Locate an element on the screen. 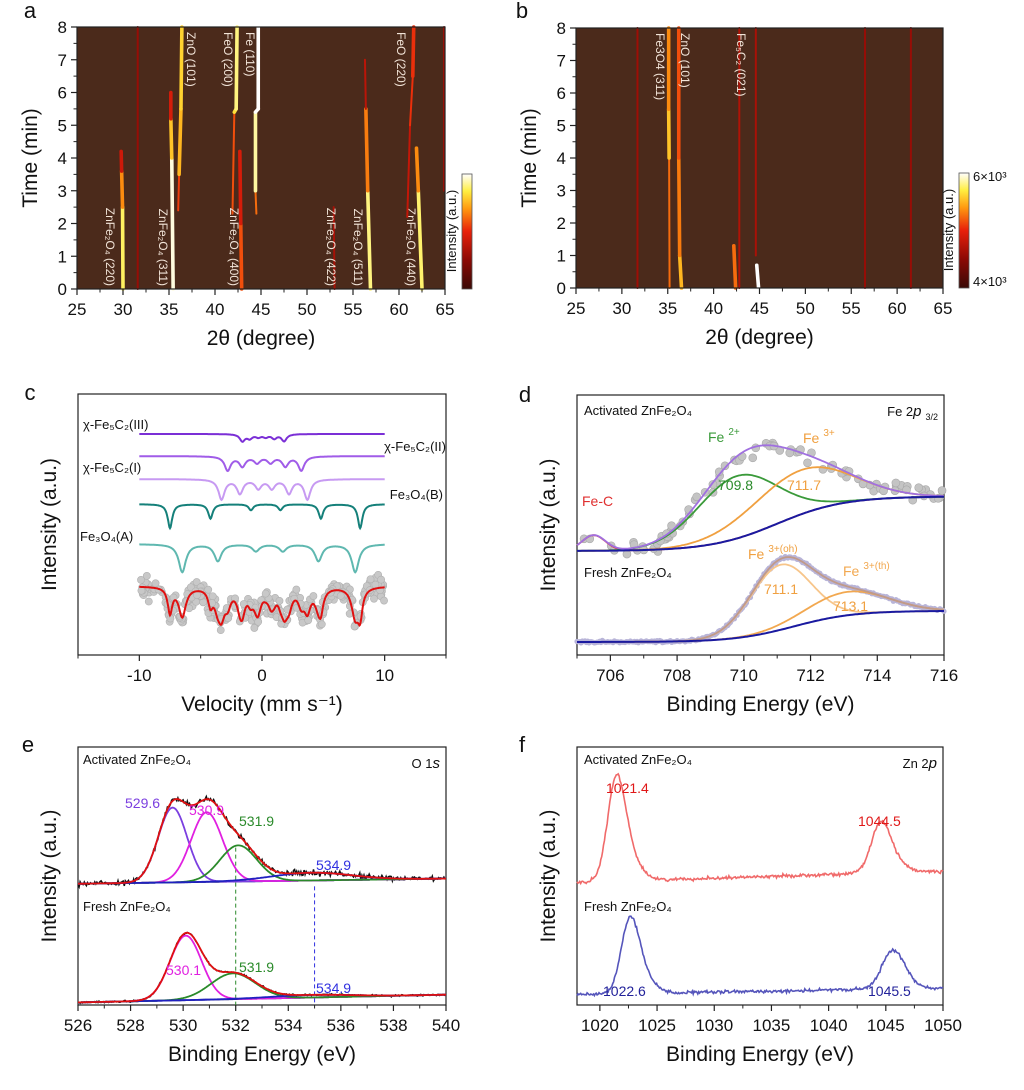  title-subscript: 3/2 is located at coordinates (931, 417).